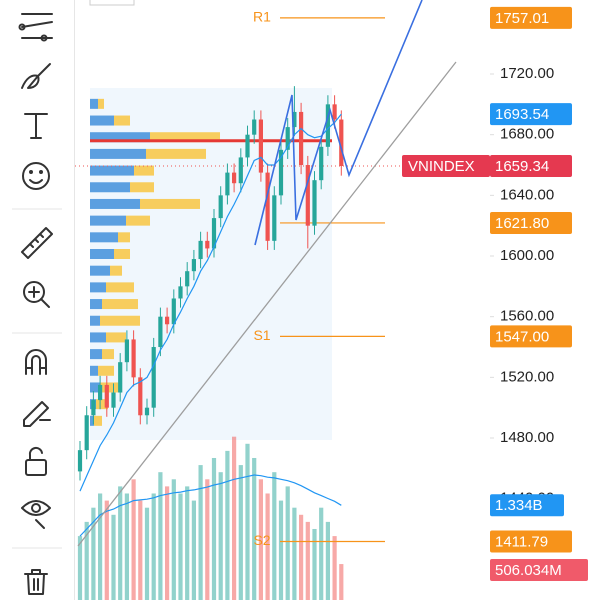  Describe the element at coordinates (210, 505) in the screenshot. I see `volume-ma-line` at that location.